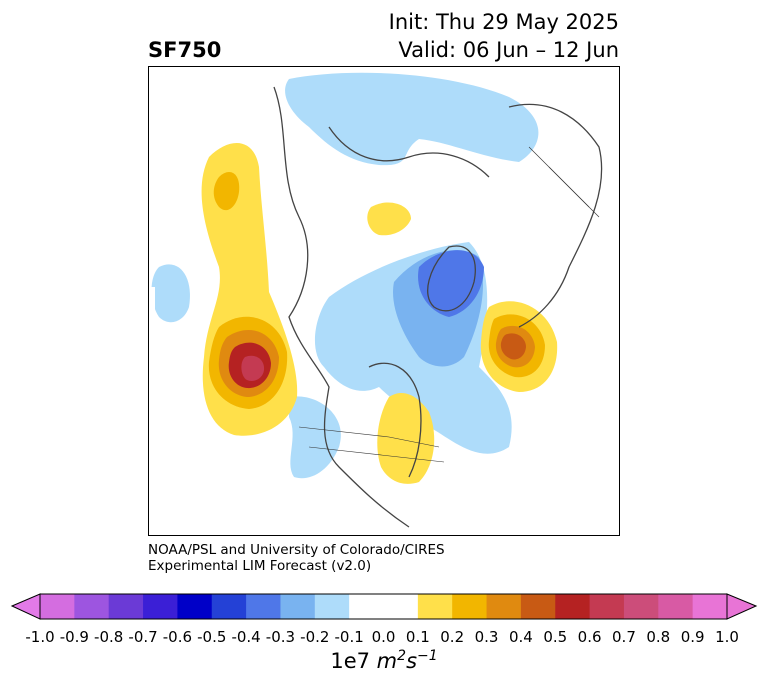  Describe the element at coordinates (212, 637) in the screenshot. I see `colorbar-tick-label: -0.5` at that location.